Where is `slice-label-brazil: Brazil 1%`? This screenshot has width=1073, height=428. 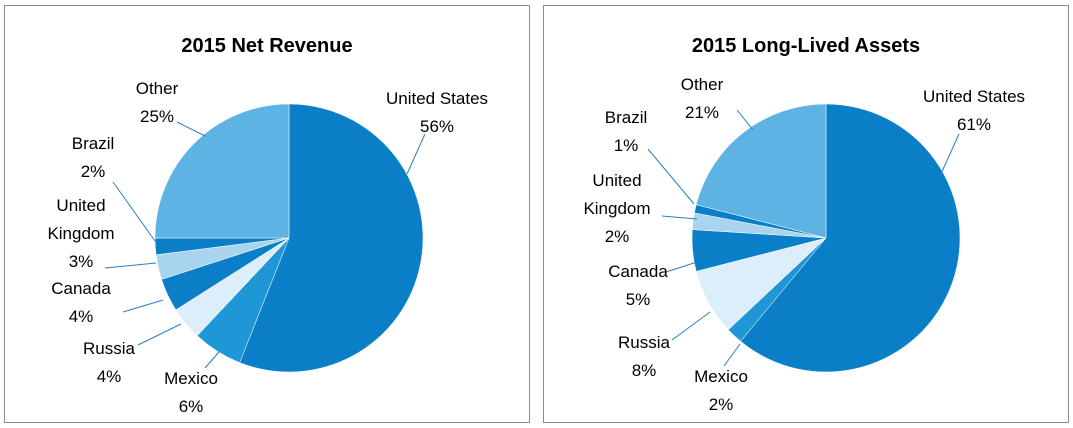
slice-label-brazil: Brazil 1% is located at coordinates (626, 131).